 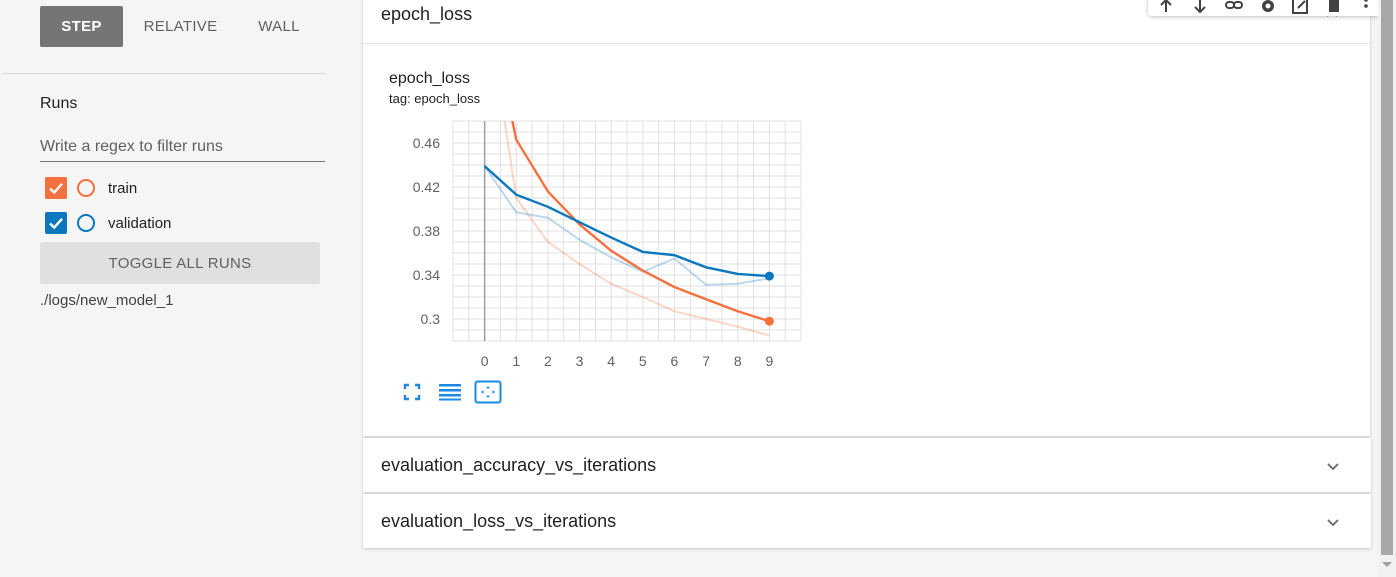 I want to click on log-scale-button, so click(x=450, y=392).